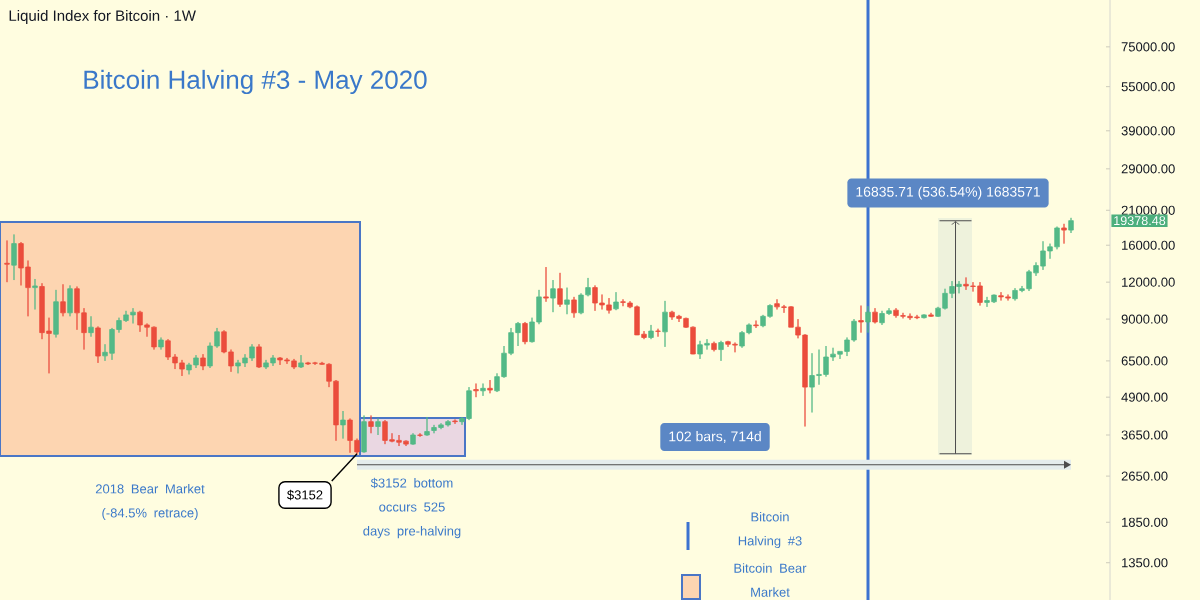 This screenshot has height=600, width=1200. Describe the element at coordinates (1140, 221) in the screenshot. I see `text: 19378.48` at that location.